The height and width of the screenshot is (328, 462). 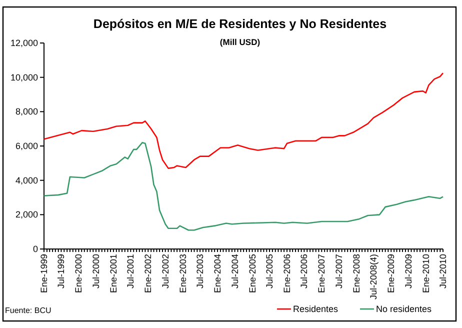 I want to click on x-tick-label: Ene-2010, so click(x=425, y=274).